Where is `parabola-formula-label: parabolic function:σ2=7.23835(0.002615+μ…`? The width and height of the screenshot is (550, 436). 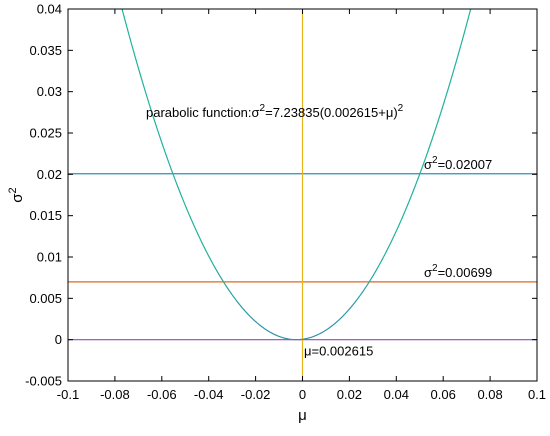 parabola-formula-label: parabolic function:σ2=7.23835(0.002615+μ… is located at coordinates (275, 111).